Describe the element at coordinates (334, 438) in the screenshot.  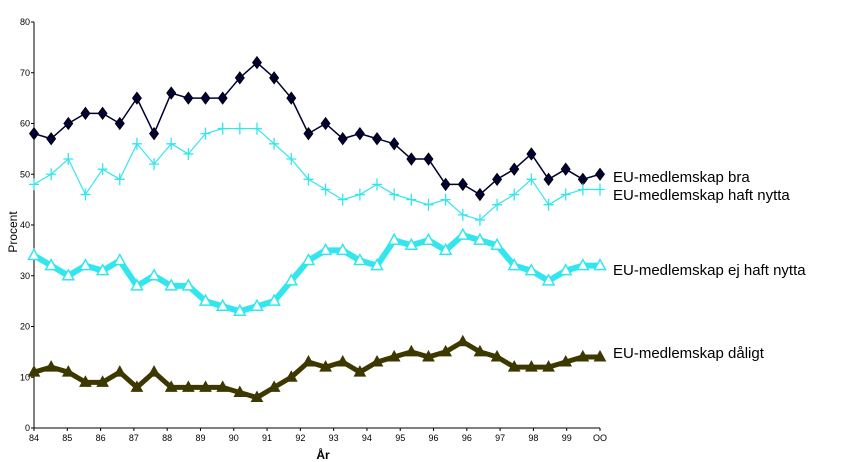
I see `x-tick-label: 93` at that location.